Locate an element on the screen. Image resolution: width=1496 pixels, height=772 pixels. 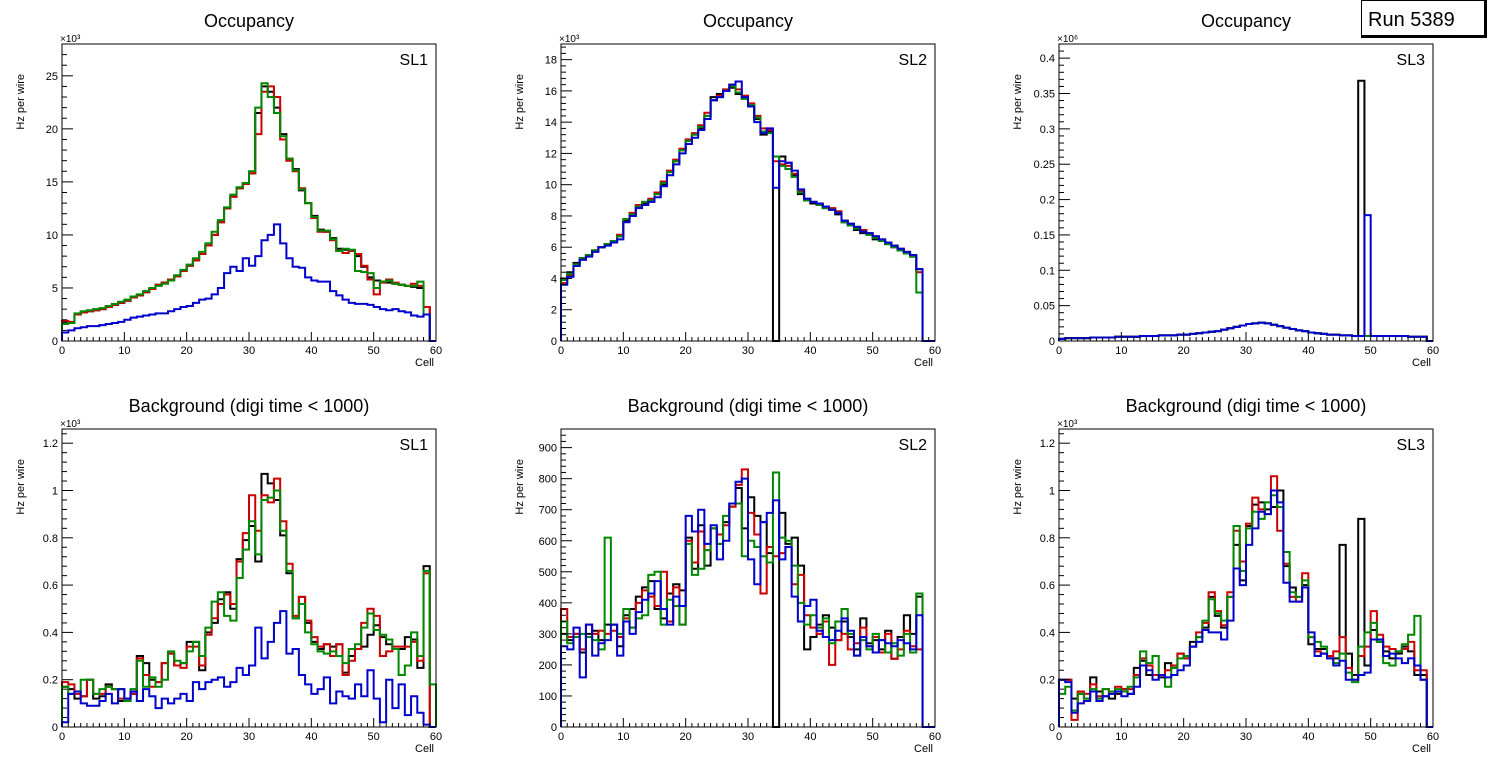
y-tick-label: 15 is located at coordinates (52, 183).